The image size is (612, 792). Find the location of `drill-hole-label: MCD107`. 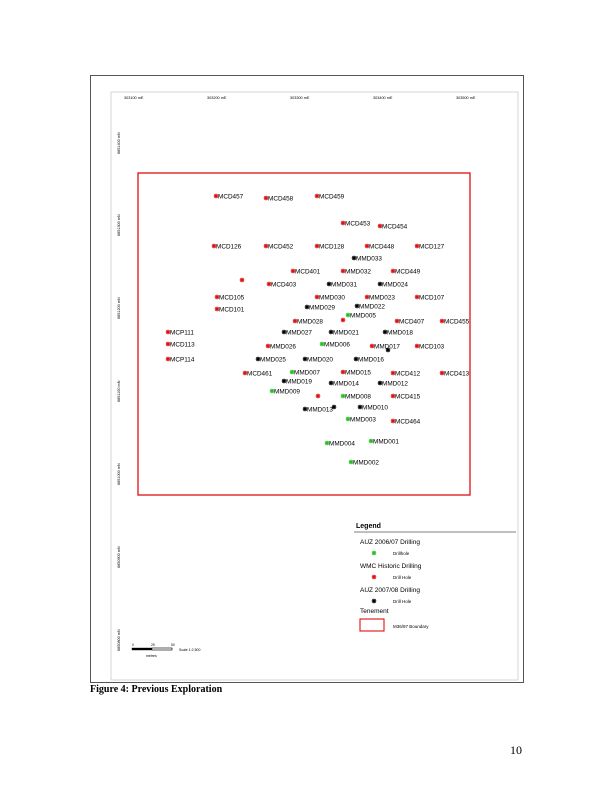

drill-hole-label: MCD107 is located at coordinates (432, 297).